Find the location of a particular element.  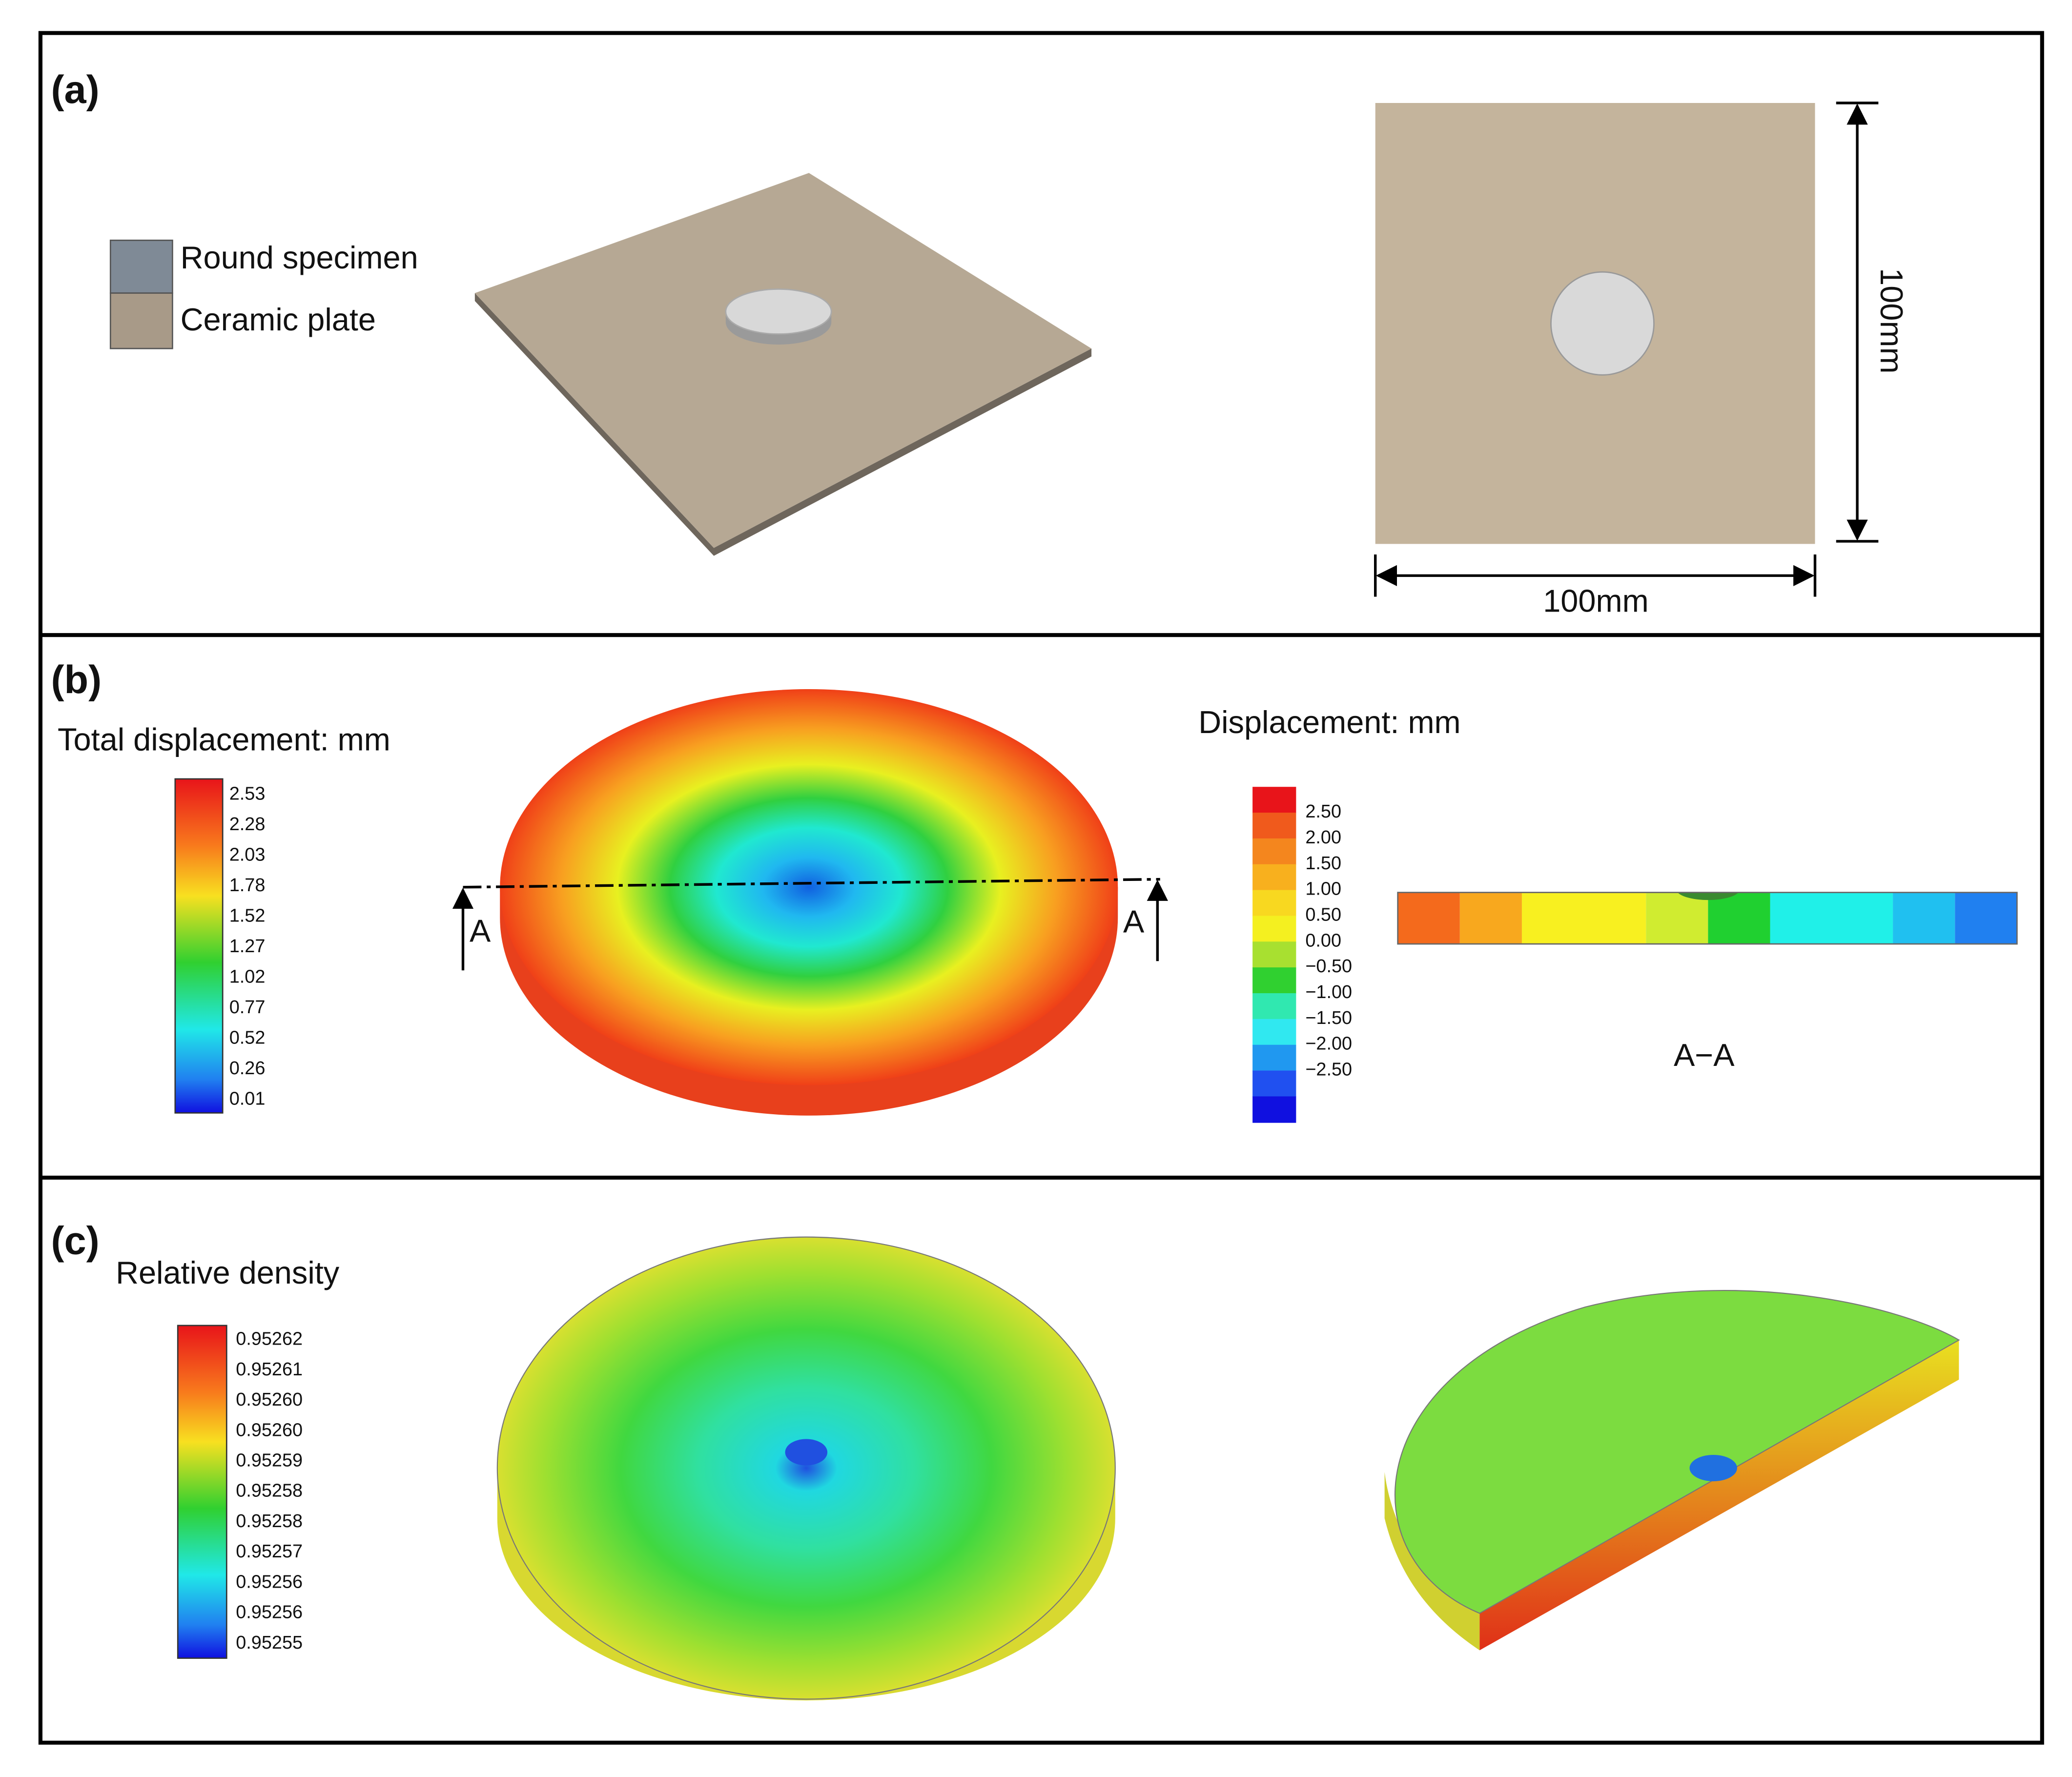

colorbar-tick-label: 0.95257 is located at coordinates (269, 1551).